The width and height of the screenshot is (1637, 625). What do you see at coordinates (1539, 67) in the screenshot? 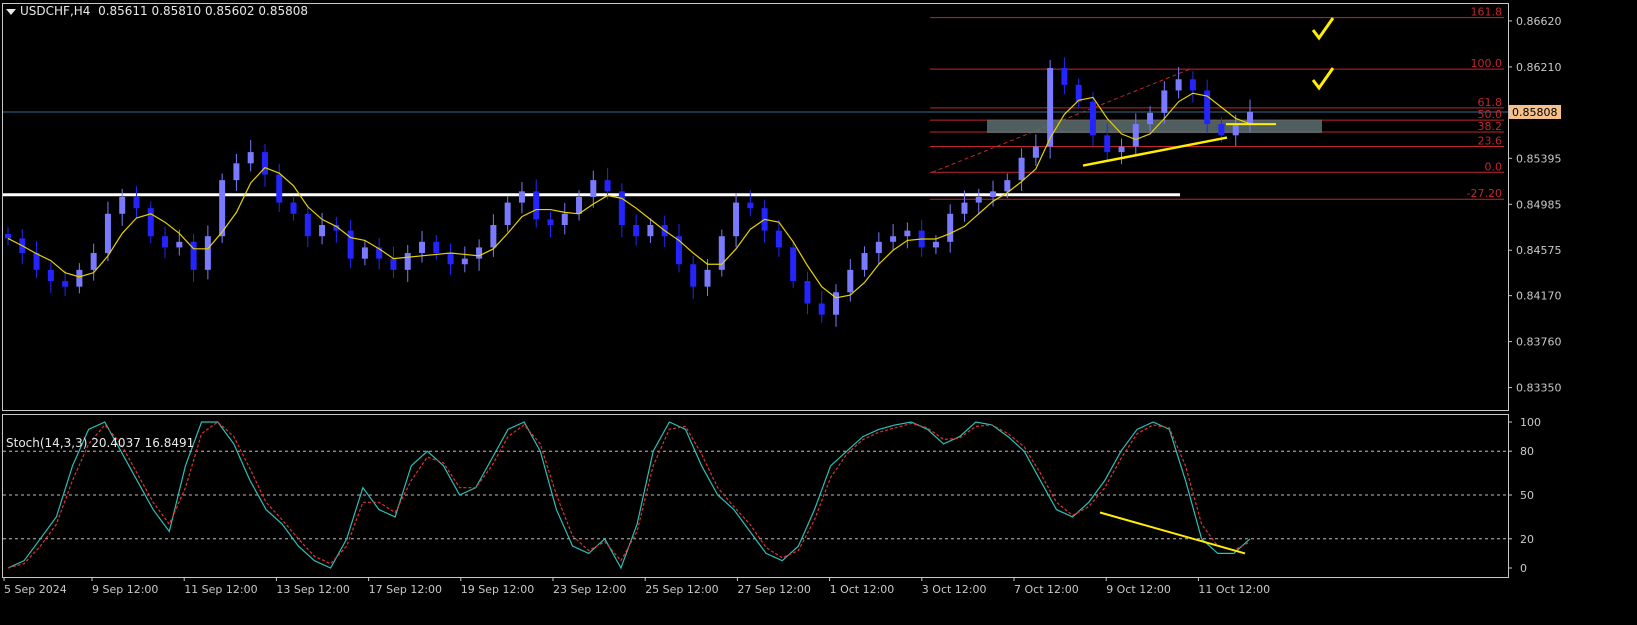
I see `price-tick-label: 0.86210` at bounding box center [1539, 67].